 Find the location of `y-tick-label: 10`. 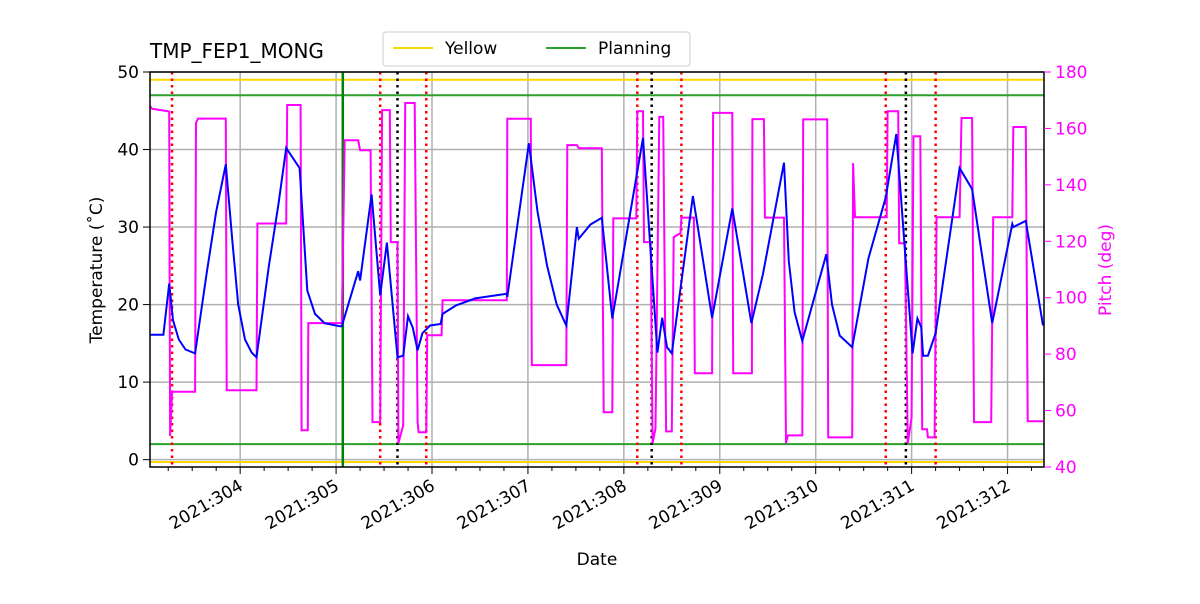

y-tick-label: 10 is located at coordinates (128, 383).